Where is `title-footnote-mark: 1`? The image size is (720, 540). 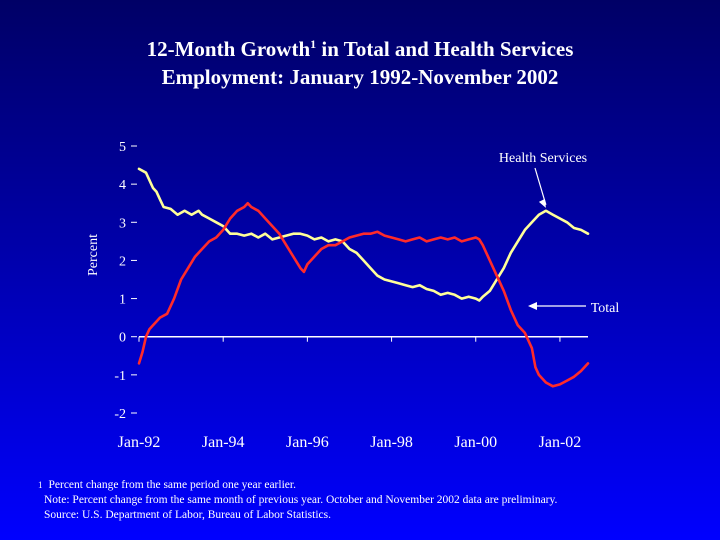
title-footnote-mark: 1 is located at coordinates (313, 44).